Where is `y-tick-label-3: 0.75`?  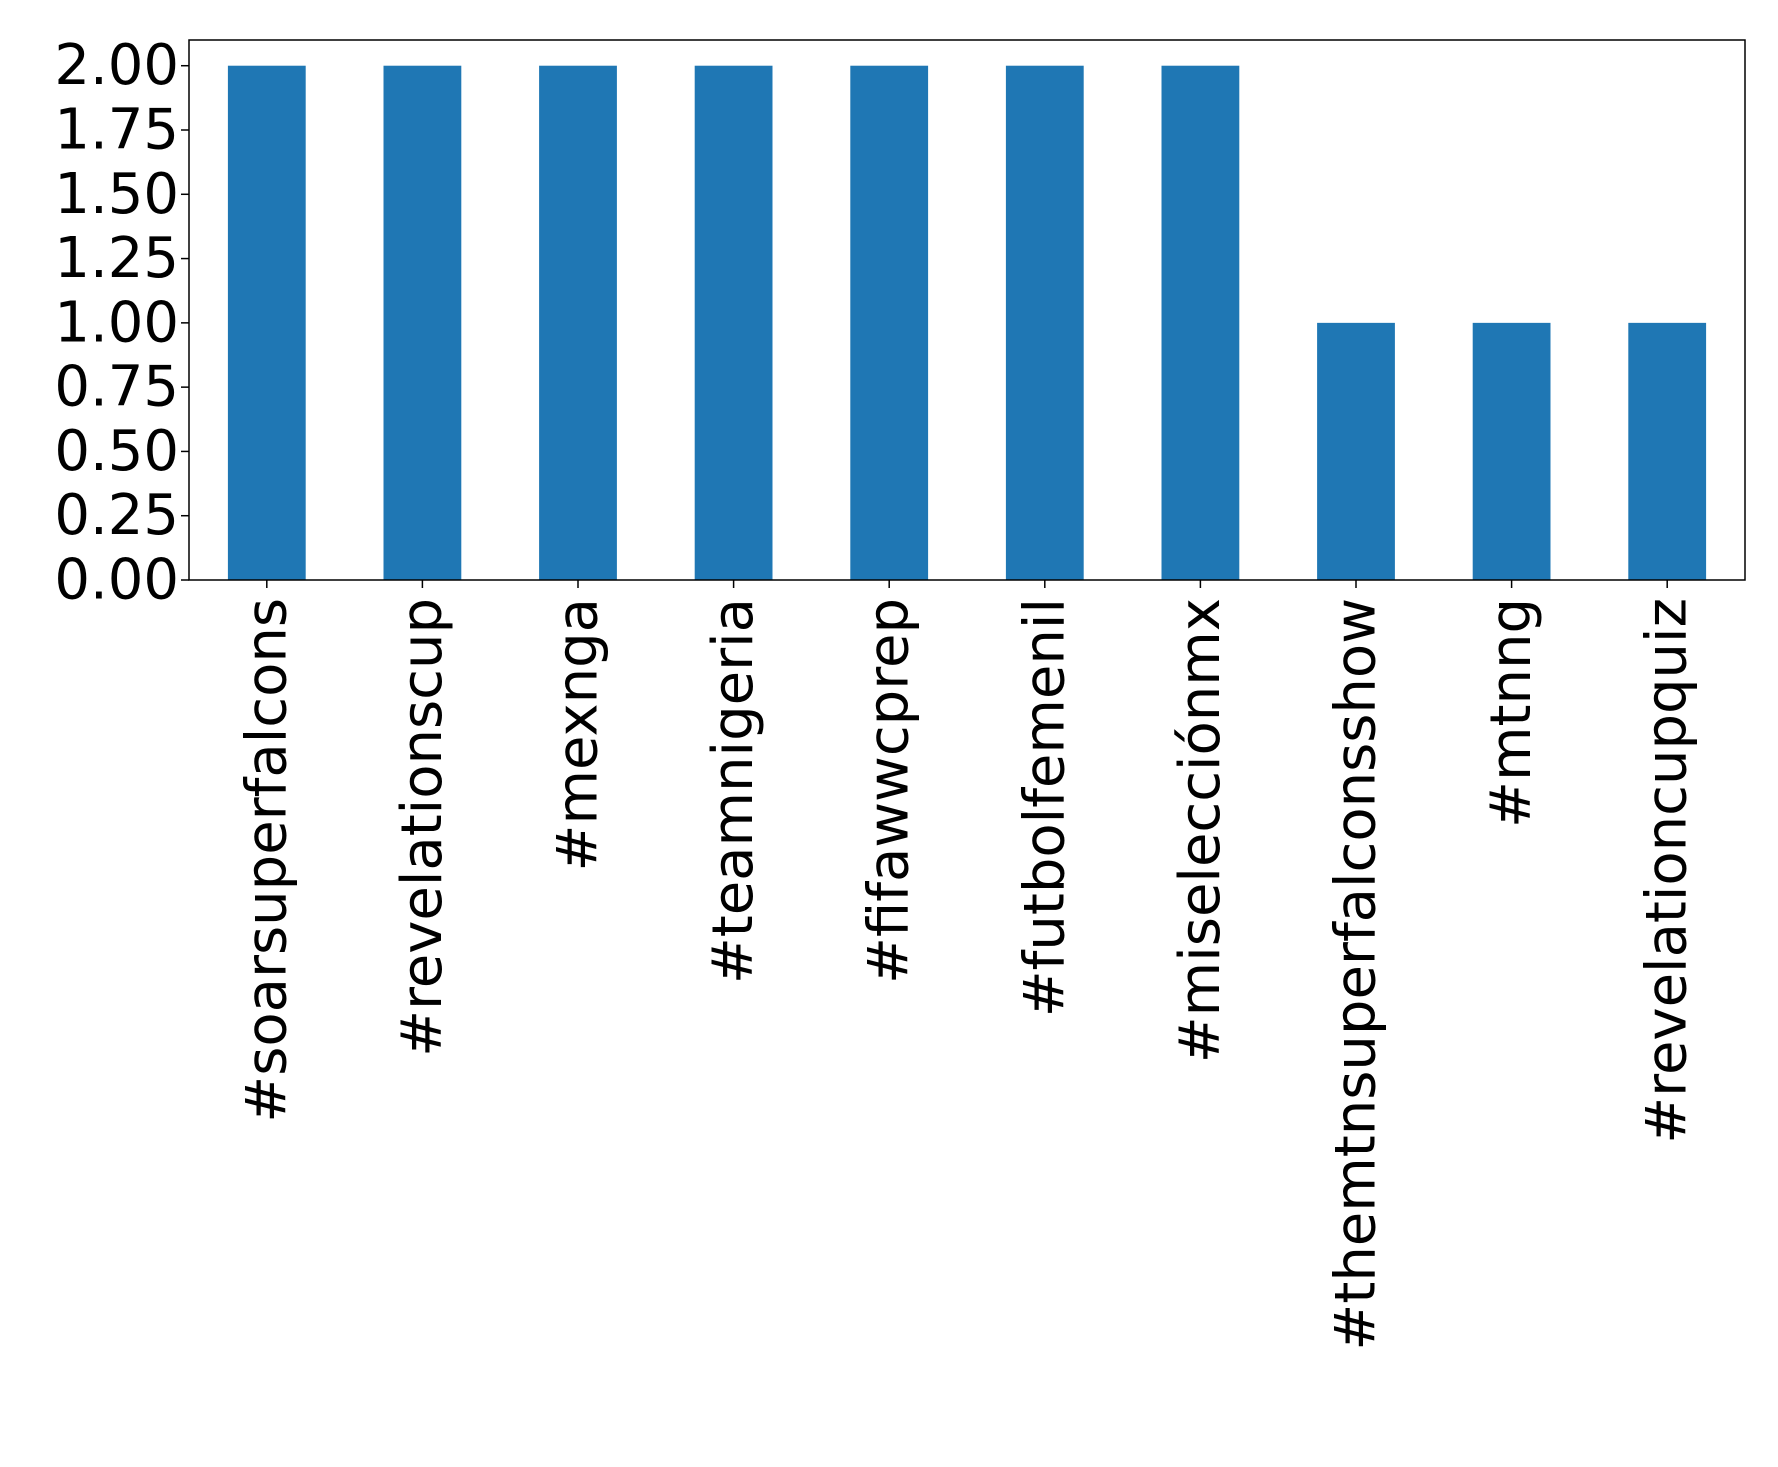
y-tick-label-3: 0.75 is located at coordinates (116, 387).